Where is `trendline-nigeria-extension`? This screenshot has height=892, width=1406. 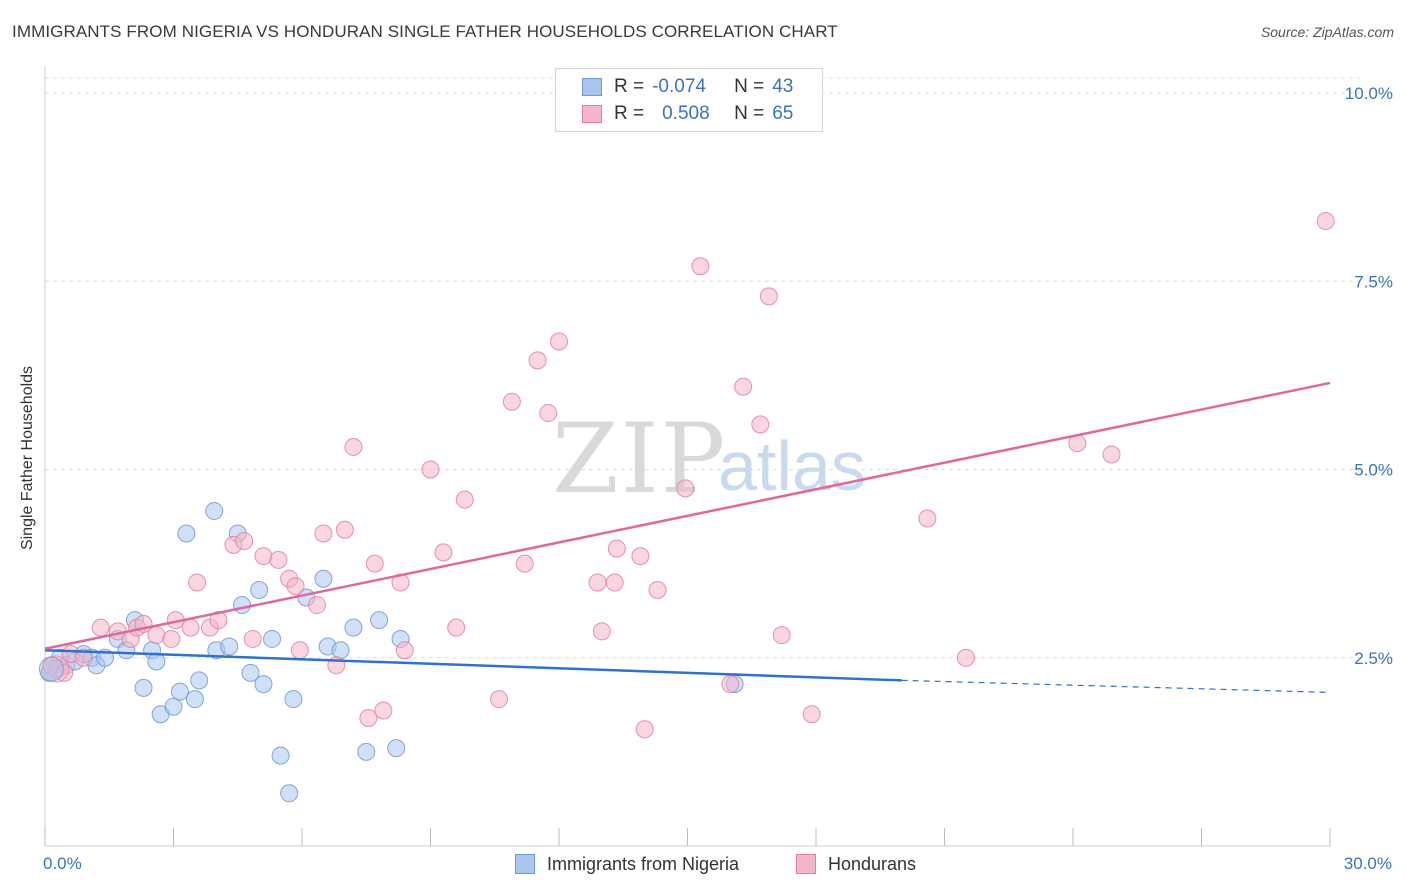
trendline-nigeria-extension is located at coordinates (1116, 686).